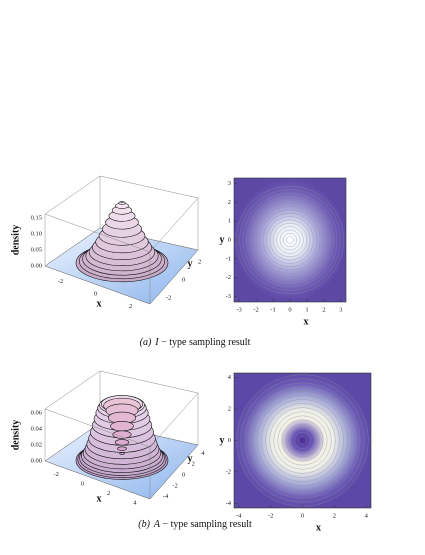 This screenshot has width=425, height=555. Describe the element at coordinates (15, 240) in the screenshot. I see `z-axis-label: density` at that location.